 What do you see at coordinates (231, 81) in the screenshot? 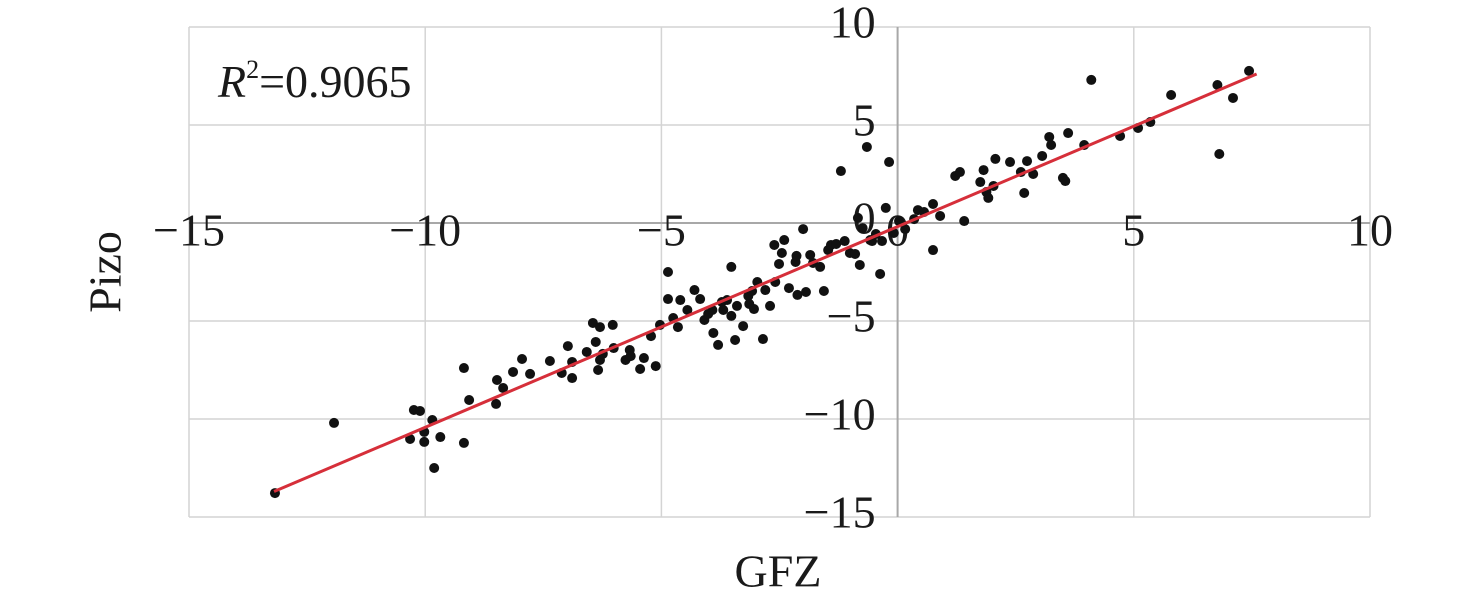
I see `annotation-symbol: R` at bounding box center [231, 81].